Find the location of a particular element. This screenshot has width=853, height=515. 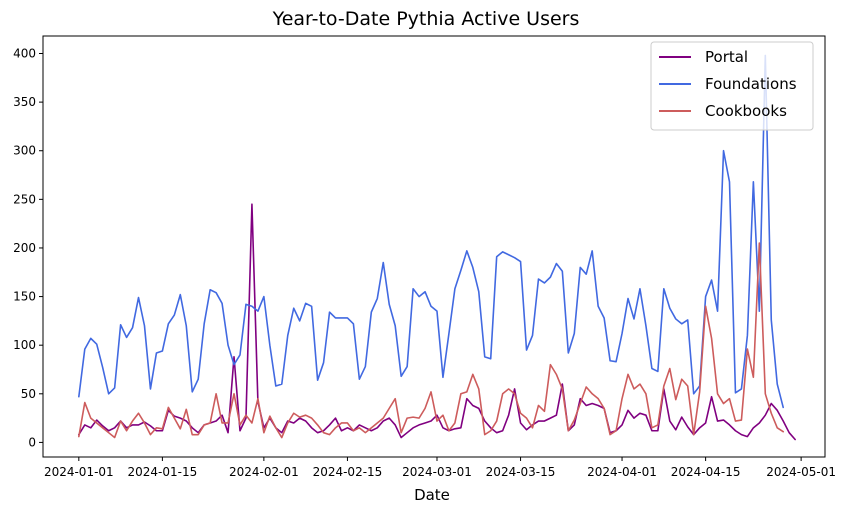

x-tick-label: 2024-02-15 is located at coordinates (348, 472).